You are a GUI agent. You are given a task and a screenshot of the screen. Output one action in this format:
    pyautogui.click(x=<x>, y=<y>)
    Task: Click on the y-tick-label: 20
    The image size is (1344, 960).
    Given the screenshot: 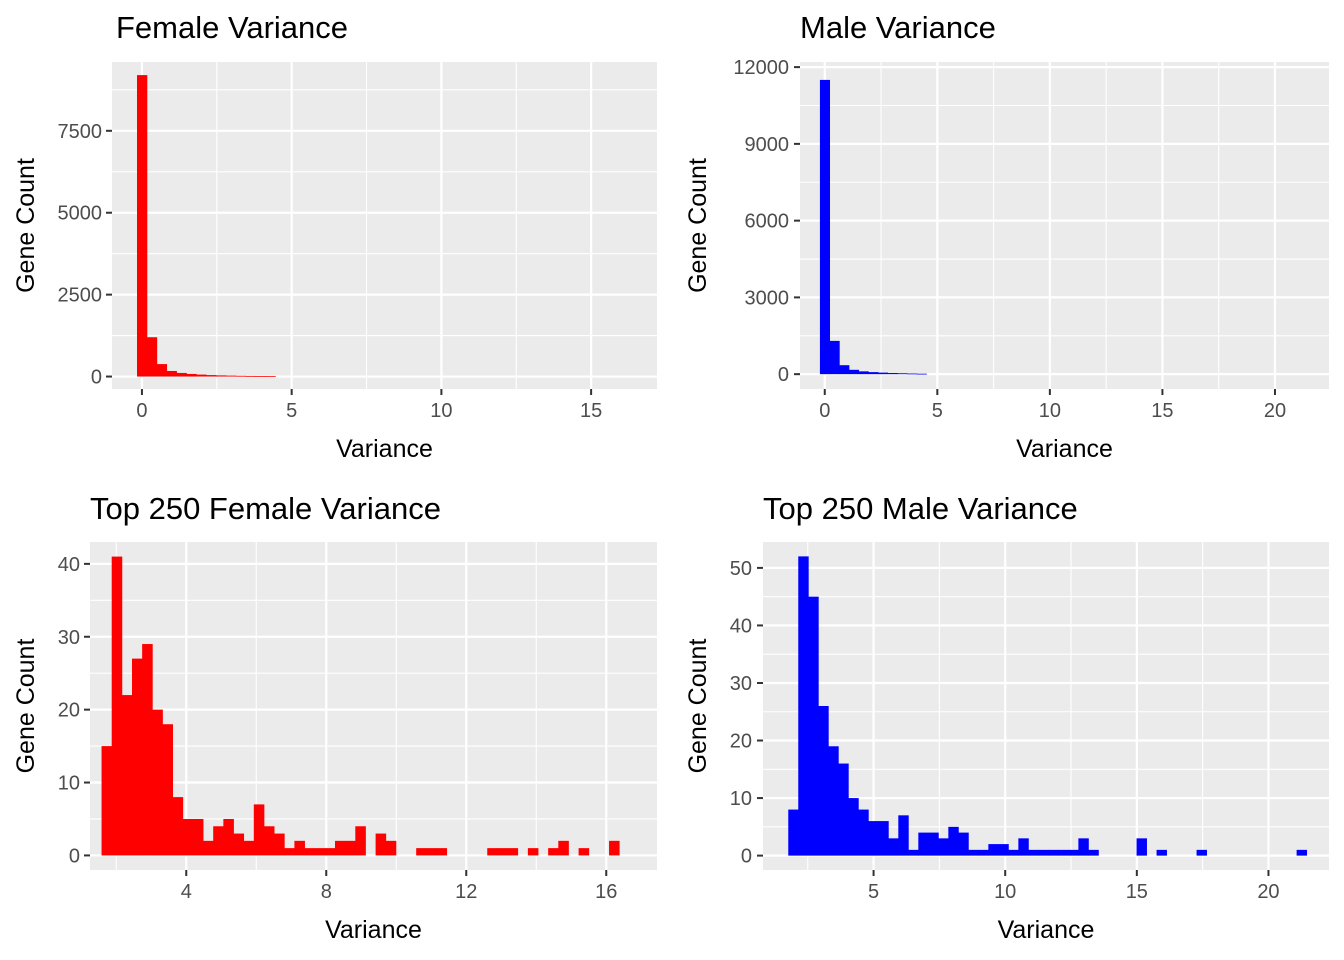 What is the action you would take?
    pyautogui.click(x=69, y=711)
    